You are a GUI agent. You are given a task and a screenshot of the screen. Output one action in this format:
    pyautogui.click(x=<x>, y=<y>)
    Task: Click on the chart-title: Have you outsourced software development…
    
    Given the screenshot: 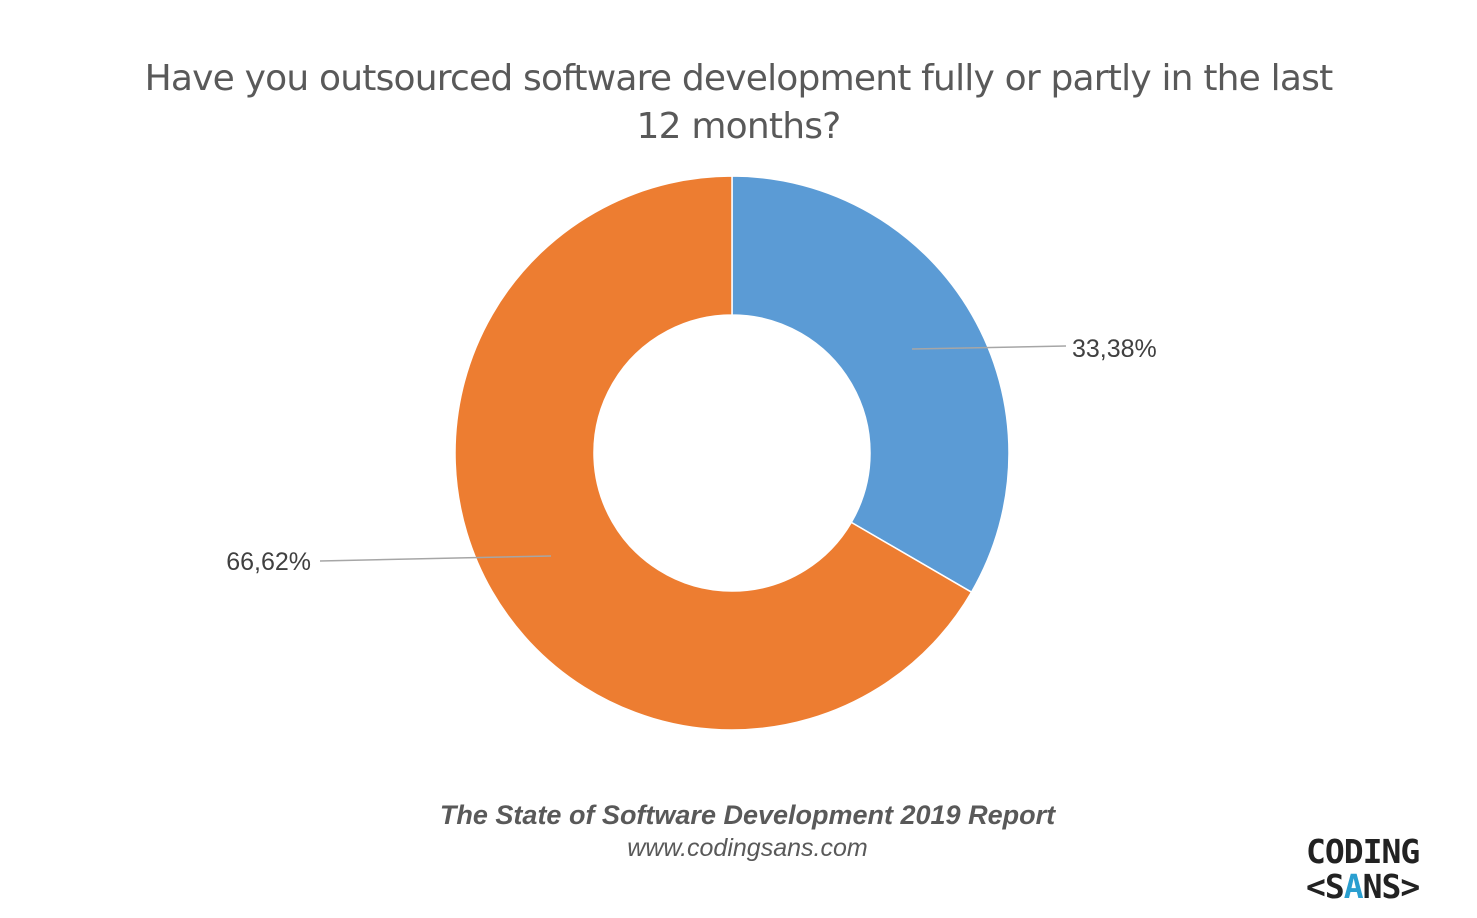 What is the action you would take?
    pyautogui.click(x=738, y=103)
    